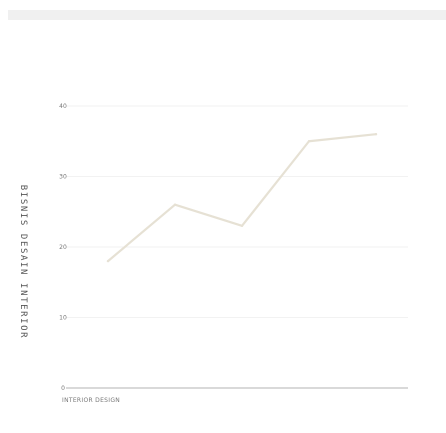  I want to click on top-bar, so click(227, 15).